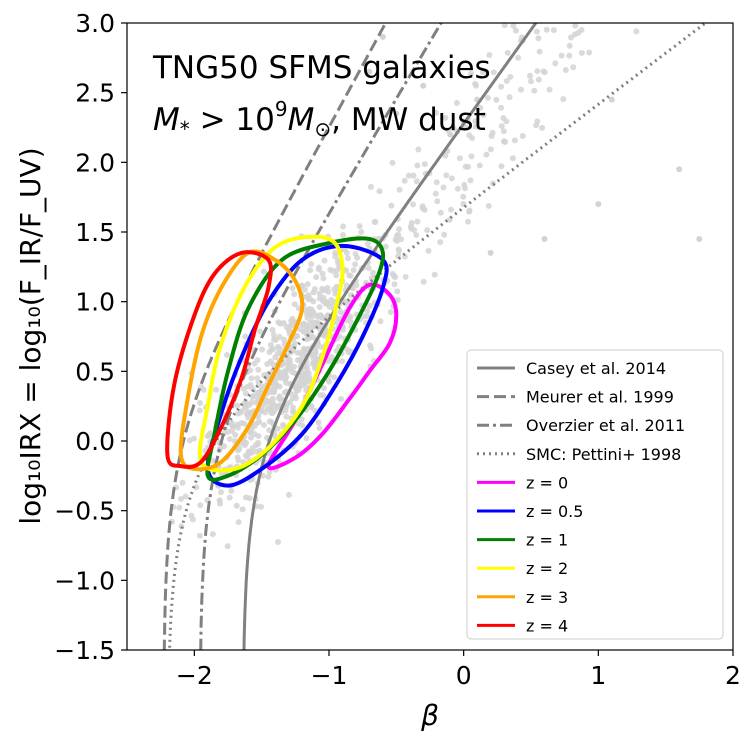 This screenshot has height=747, width=747. What do you see at coordinates (596, 368) in the screenshot?
I see `legend-label: Casey et al. 2014` at bounding box center [596, 368].